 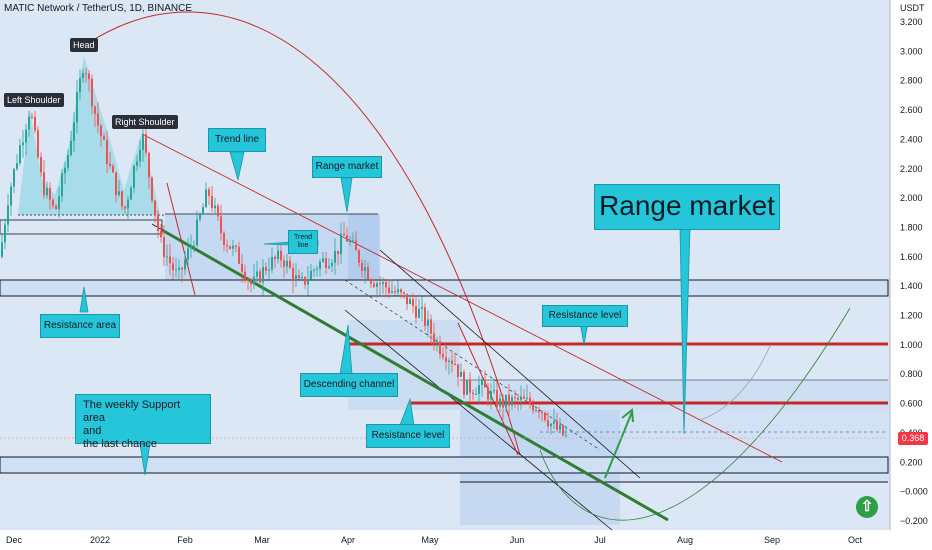 I want to click on time-axis-ticks: Dec 2022 Feb Mar Apr May Jun Jul Aug Sep Oct, so click(x=434, y=540).